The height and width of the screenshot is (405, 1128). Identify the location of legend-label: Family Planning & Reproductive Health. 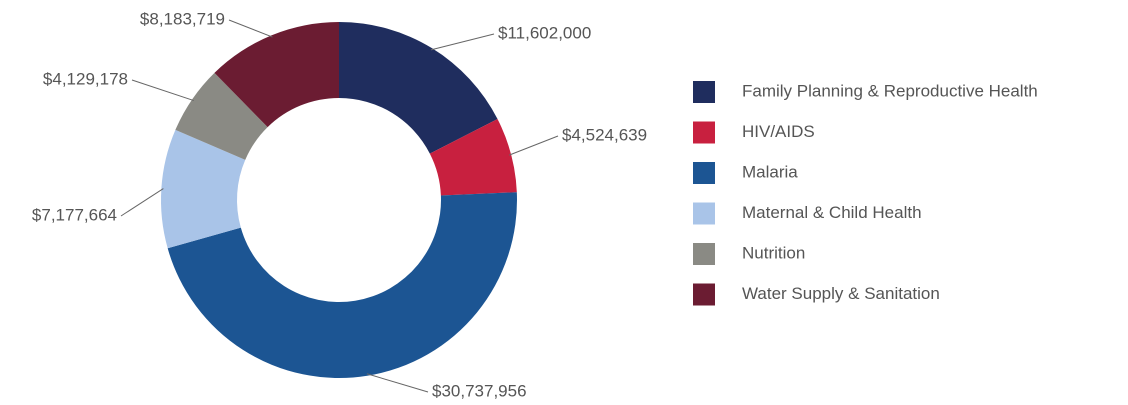
(890, 90).